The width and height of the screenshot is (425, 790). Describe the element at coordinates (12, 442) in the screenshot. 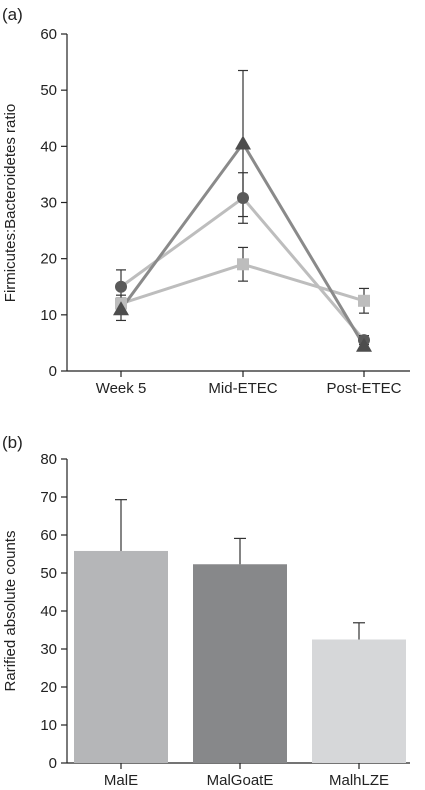

I see `panel-b-label: (b)` at that location.